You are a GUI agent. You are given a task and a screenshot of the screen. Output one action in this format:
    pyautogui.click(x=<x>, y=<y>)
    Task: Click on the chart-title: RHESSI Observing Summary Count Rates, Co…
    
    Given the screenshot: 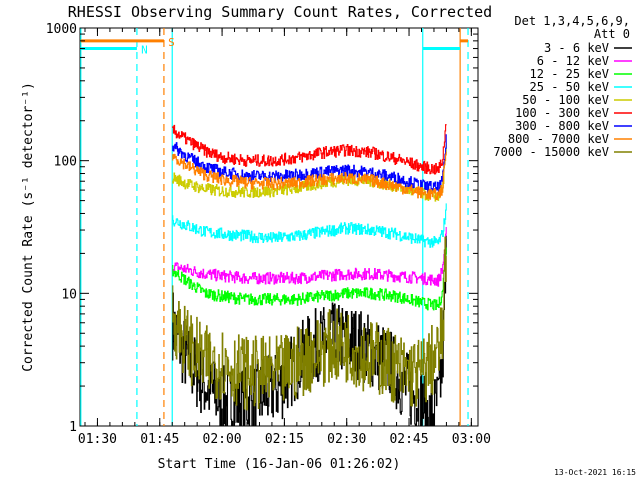 What is the action you would take?
    pyautogui.click(x=280, y=12)
    